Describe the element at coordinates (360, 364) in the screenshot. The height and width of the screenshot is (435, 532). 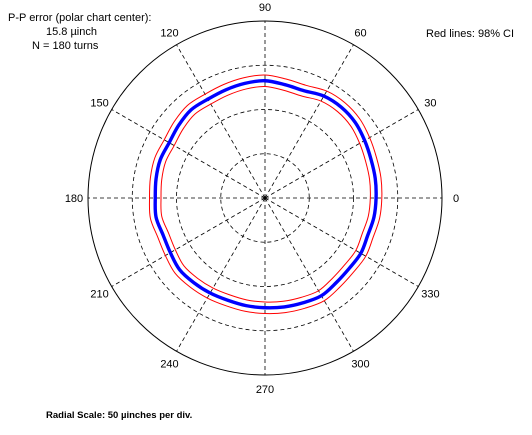
I see `angle-tick-label: 300` at that location.